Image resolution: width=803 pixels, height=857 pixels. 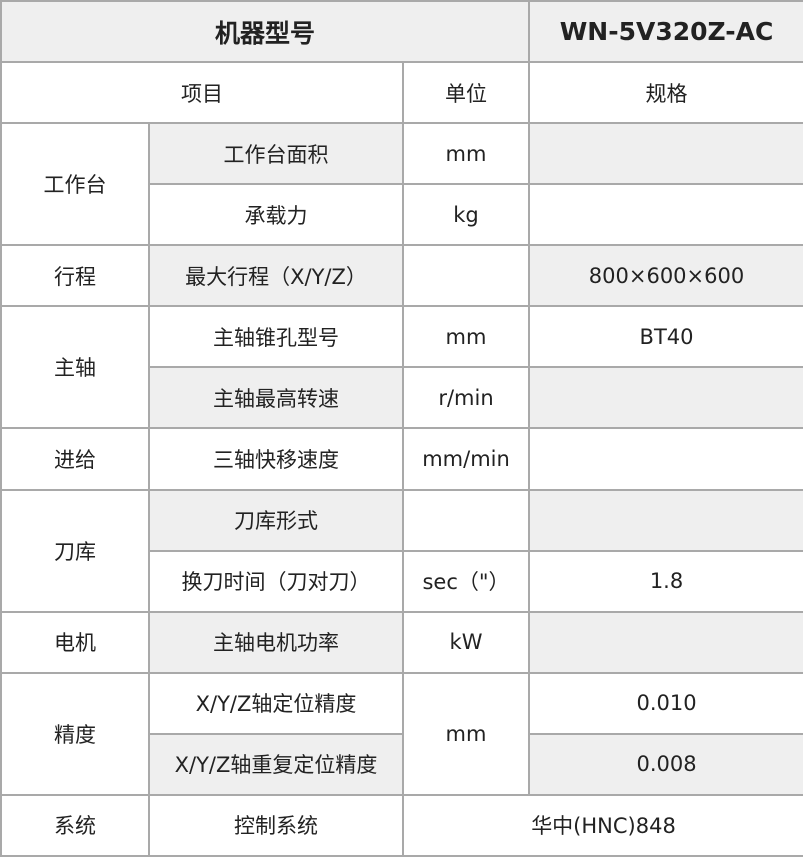 I want to click on spec-cell: 1.8, so click(x=665, y=581).